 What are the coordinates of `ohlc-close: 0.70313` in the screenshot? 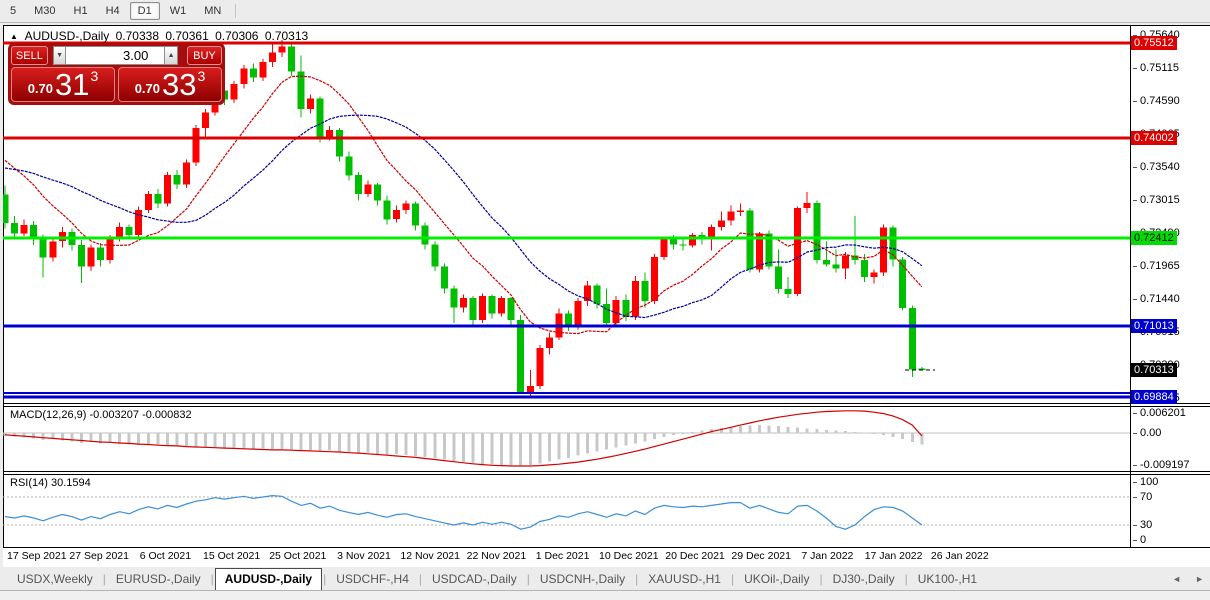 It's located at (286, 36).